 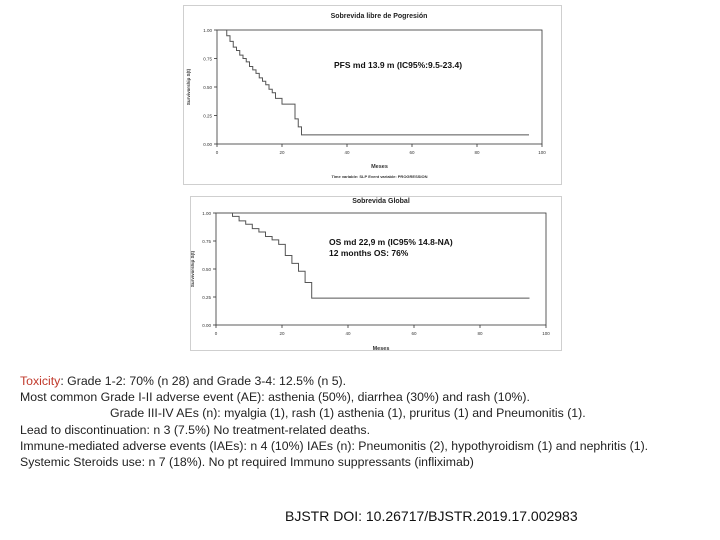 What do you see at coordinates (207, 30) in the screenshot?
I see `pfs-y-tick-label: 1.00` at bounding box center [207, 30].